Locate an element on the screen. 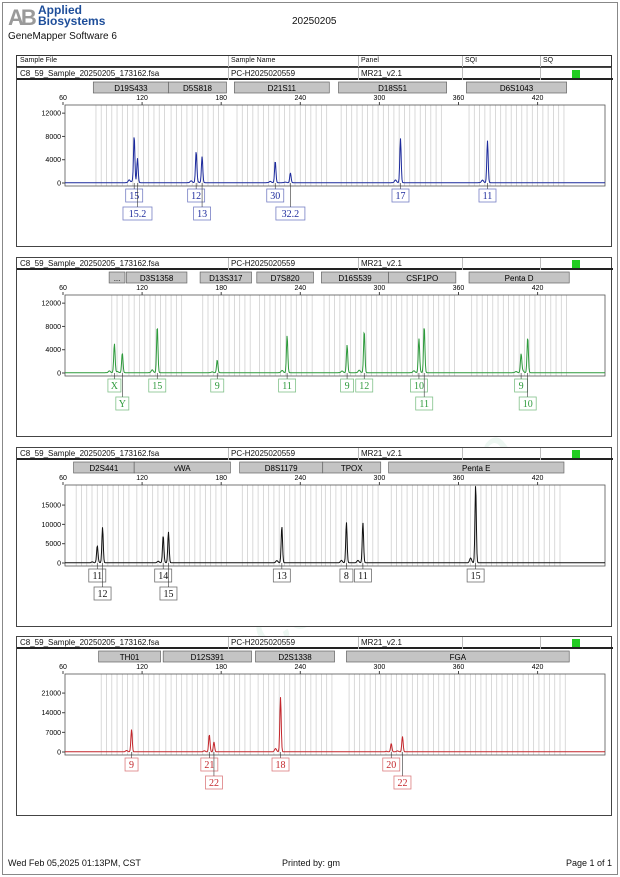 The height and width of the screenshot is (877, 620). allele-label: 21 is located at coordinates (209, 765).